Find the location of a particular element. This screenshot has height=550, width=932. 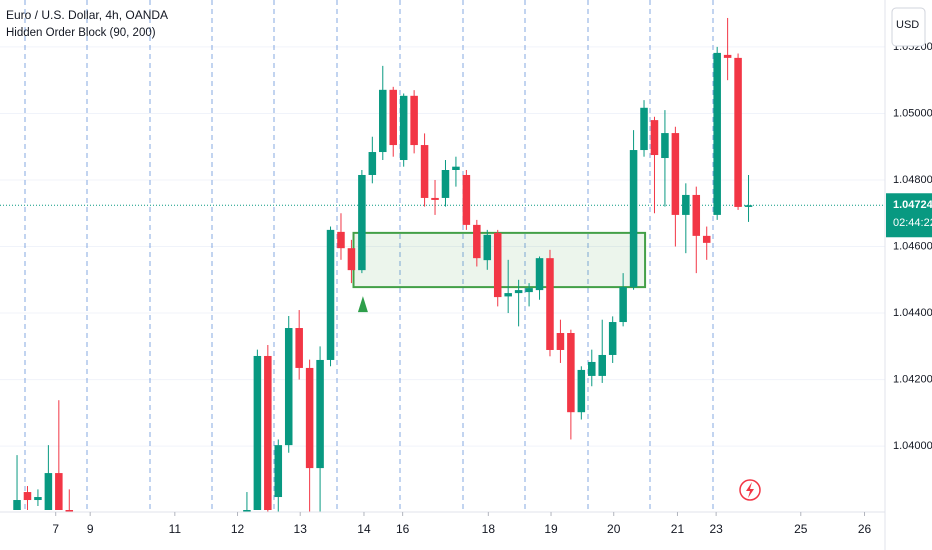

last-price-box is located at coordinates (909, 215).